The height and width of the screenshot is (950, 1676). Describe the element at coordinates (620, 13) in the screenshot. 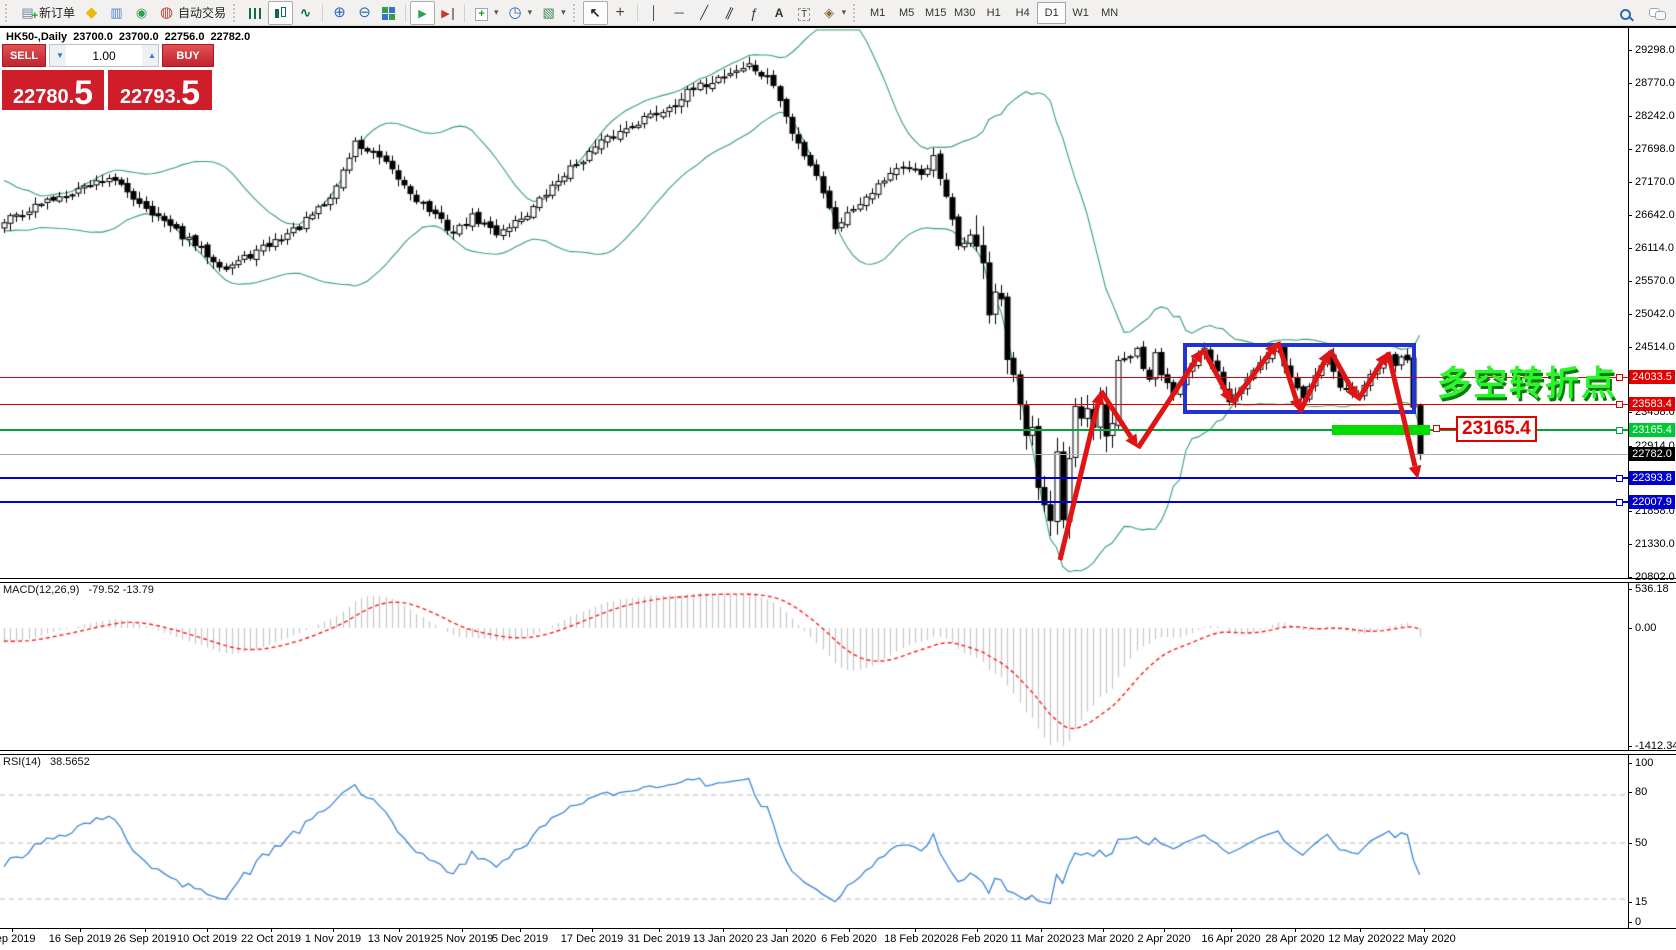

I see `crosshair-button` at that location.